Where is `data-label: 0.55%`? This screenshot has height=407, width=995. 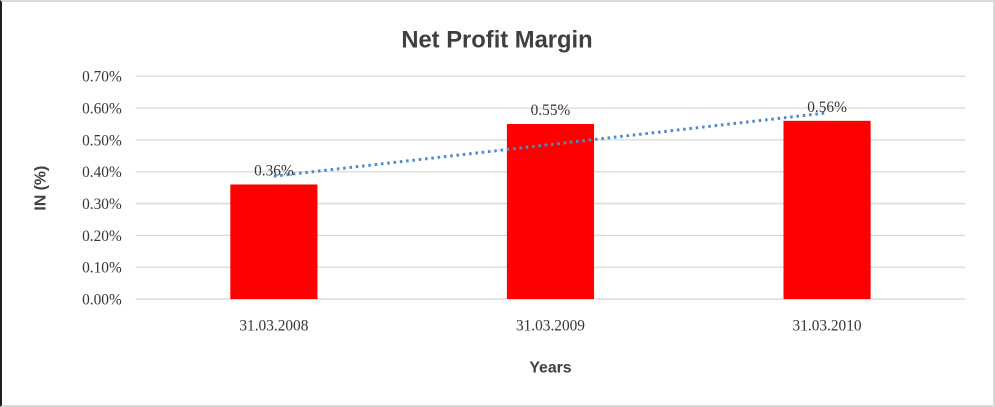
data-label: 0.55% is located at coordinates (551, 110).